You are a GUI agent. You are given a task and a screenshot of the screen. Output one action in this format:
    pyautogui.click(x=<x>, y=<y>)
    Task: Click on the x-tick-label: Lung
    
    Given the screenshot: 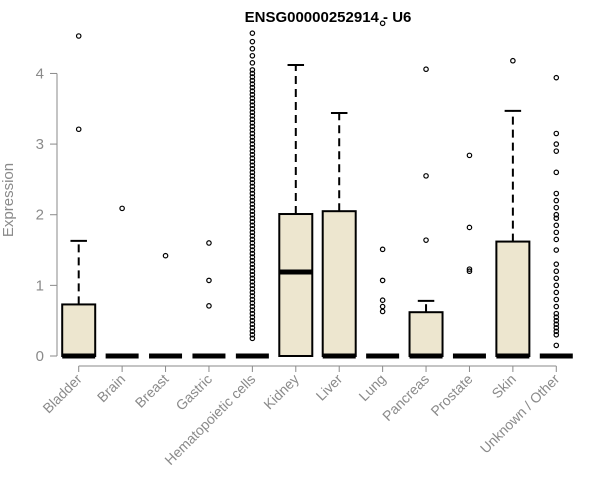 What is the action you would take?
    pyautogui.click(x=371, y=387)
    